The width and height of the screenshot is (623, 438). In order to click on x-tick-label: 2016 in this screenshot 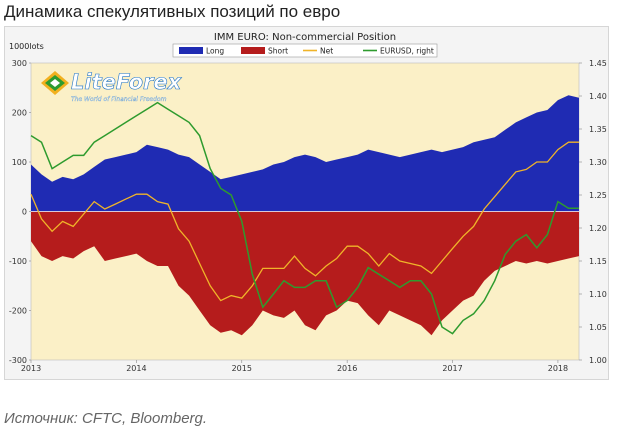, I will do `click(347, 368)`.